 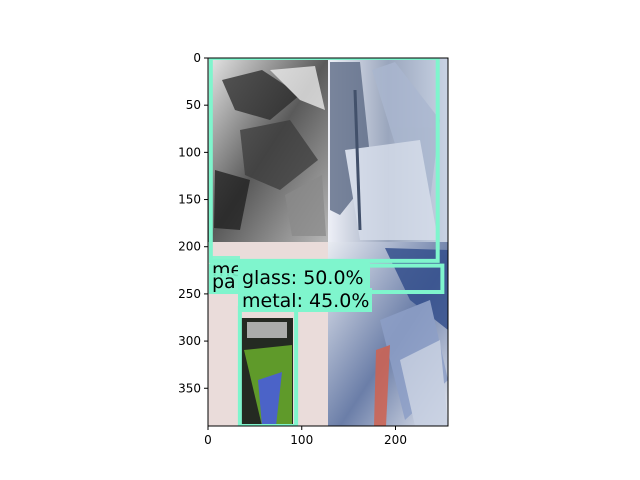 I want to click on label-paper: pa, so click(x=224, y=282).